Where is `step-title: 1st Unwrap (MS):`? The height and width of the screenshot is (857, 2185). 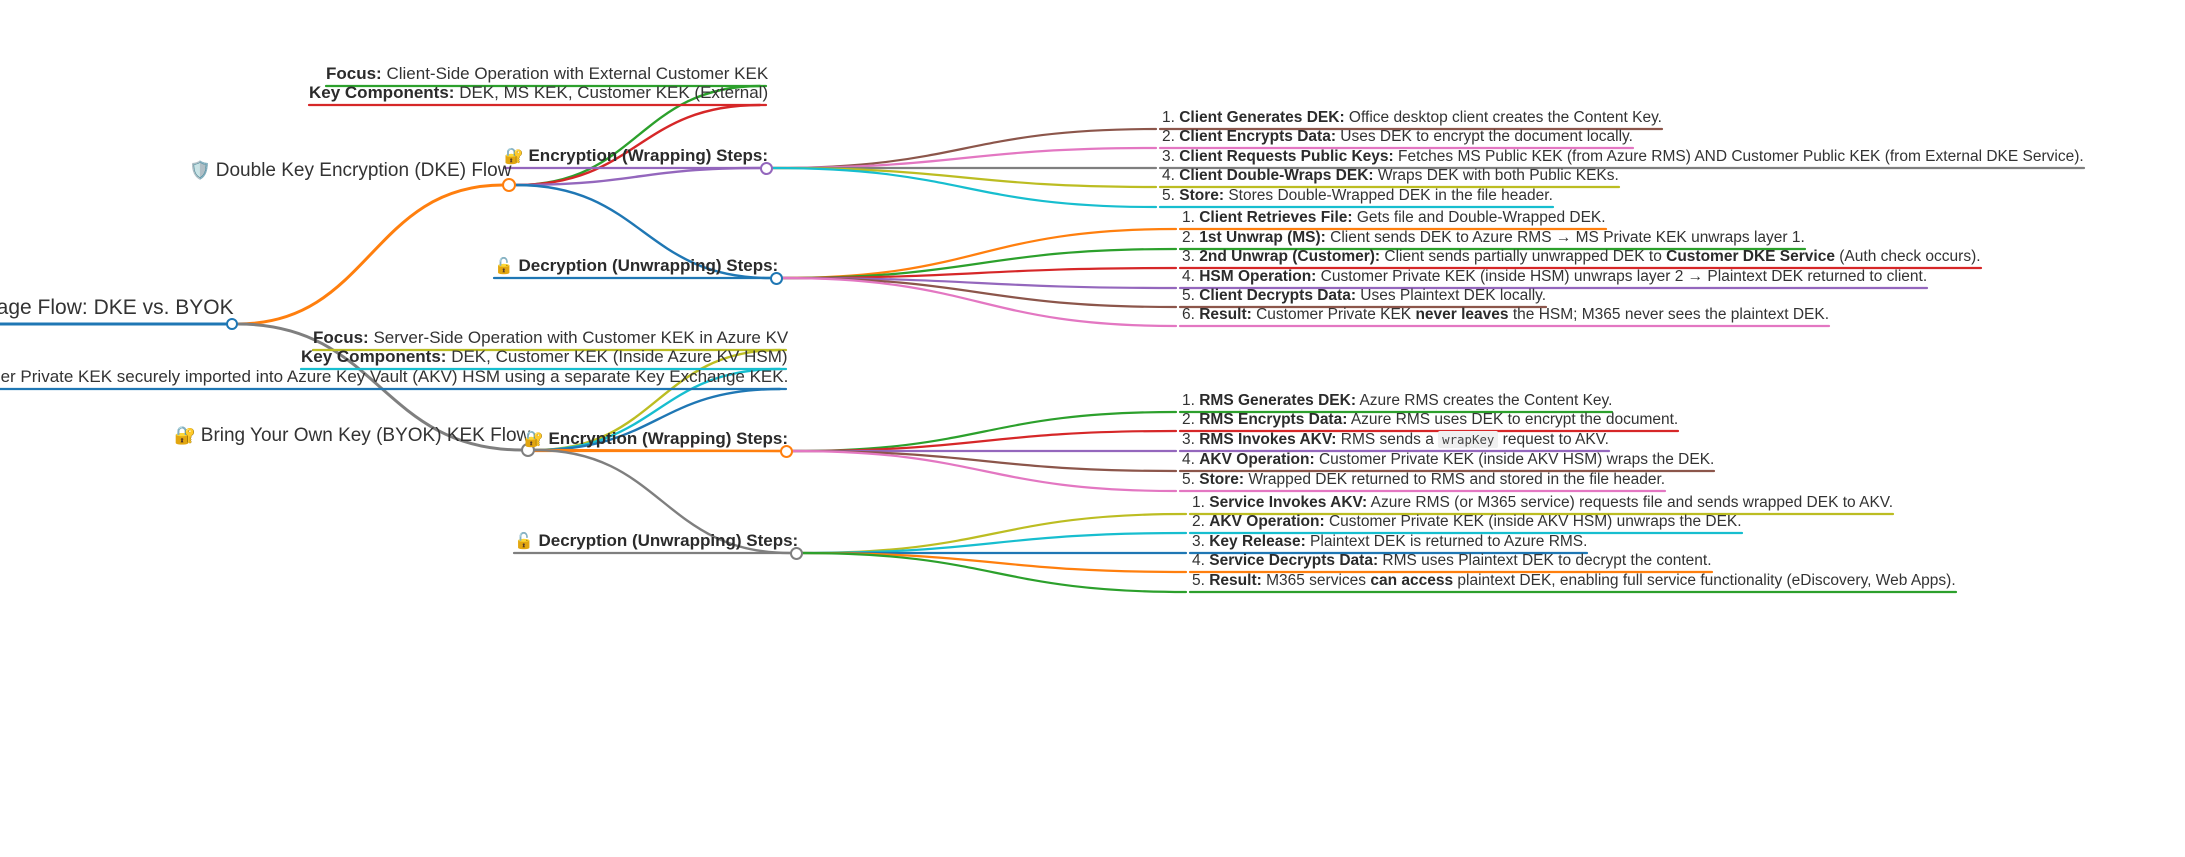 step-title: 1st Unwrap (MS): is located at coordinates (1262, 237).